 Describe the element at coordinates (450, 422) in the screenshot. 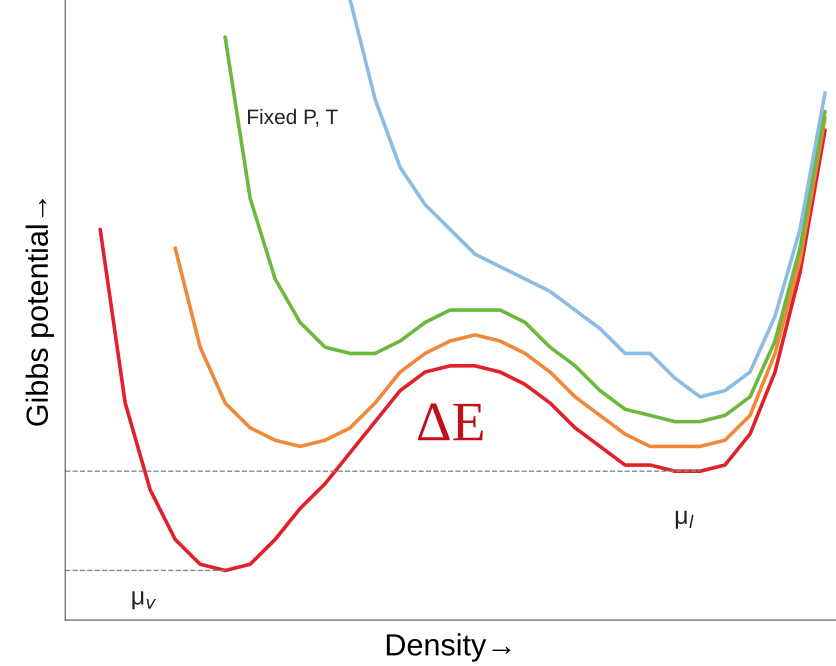

I see `annotation: ΔE` at that location.